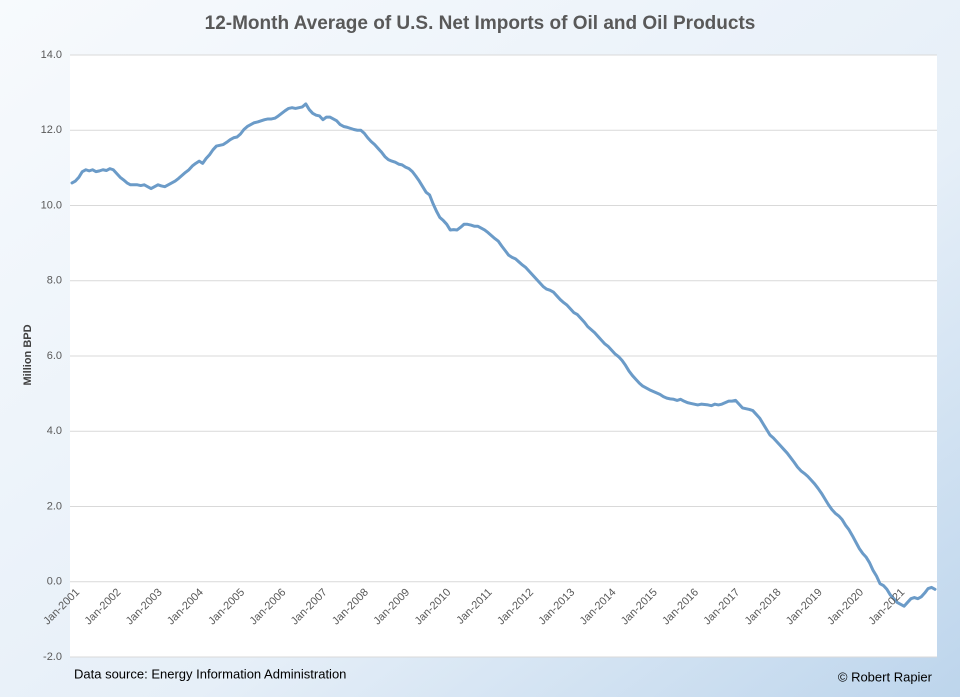 Image resolution: width=960 pixels, height=697 pixels. I want to click on y-tick-label: -2.0, so click(52, 657).